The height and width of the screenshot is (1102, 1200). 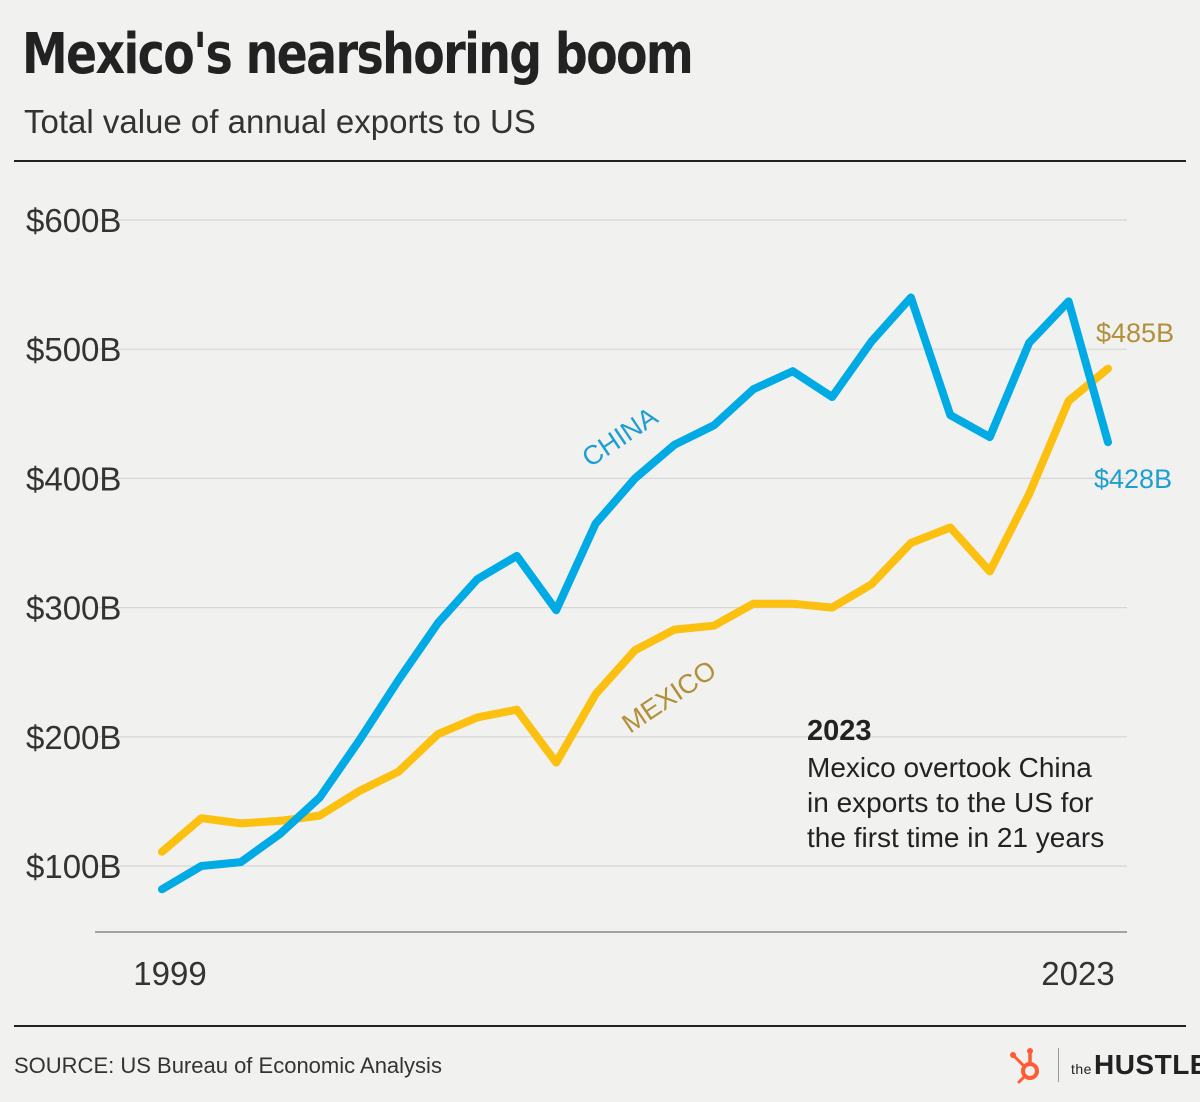 I want to click on hustle-wordmark: the HUSTLE, so click(x=1135, y=1065).